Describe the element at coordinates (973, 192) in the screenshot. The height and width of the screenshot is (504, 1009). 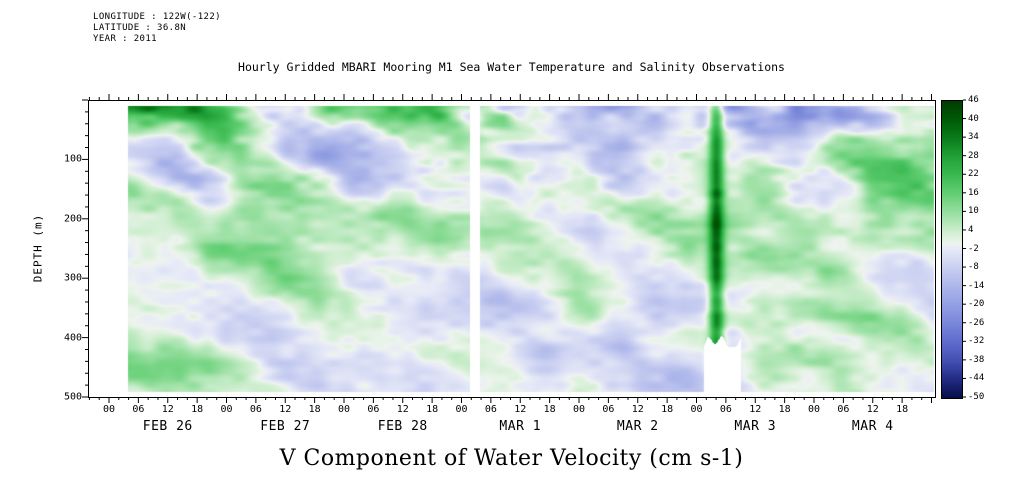
I see `colorbar-tick-label: 16` at that location.